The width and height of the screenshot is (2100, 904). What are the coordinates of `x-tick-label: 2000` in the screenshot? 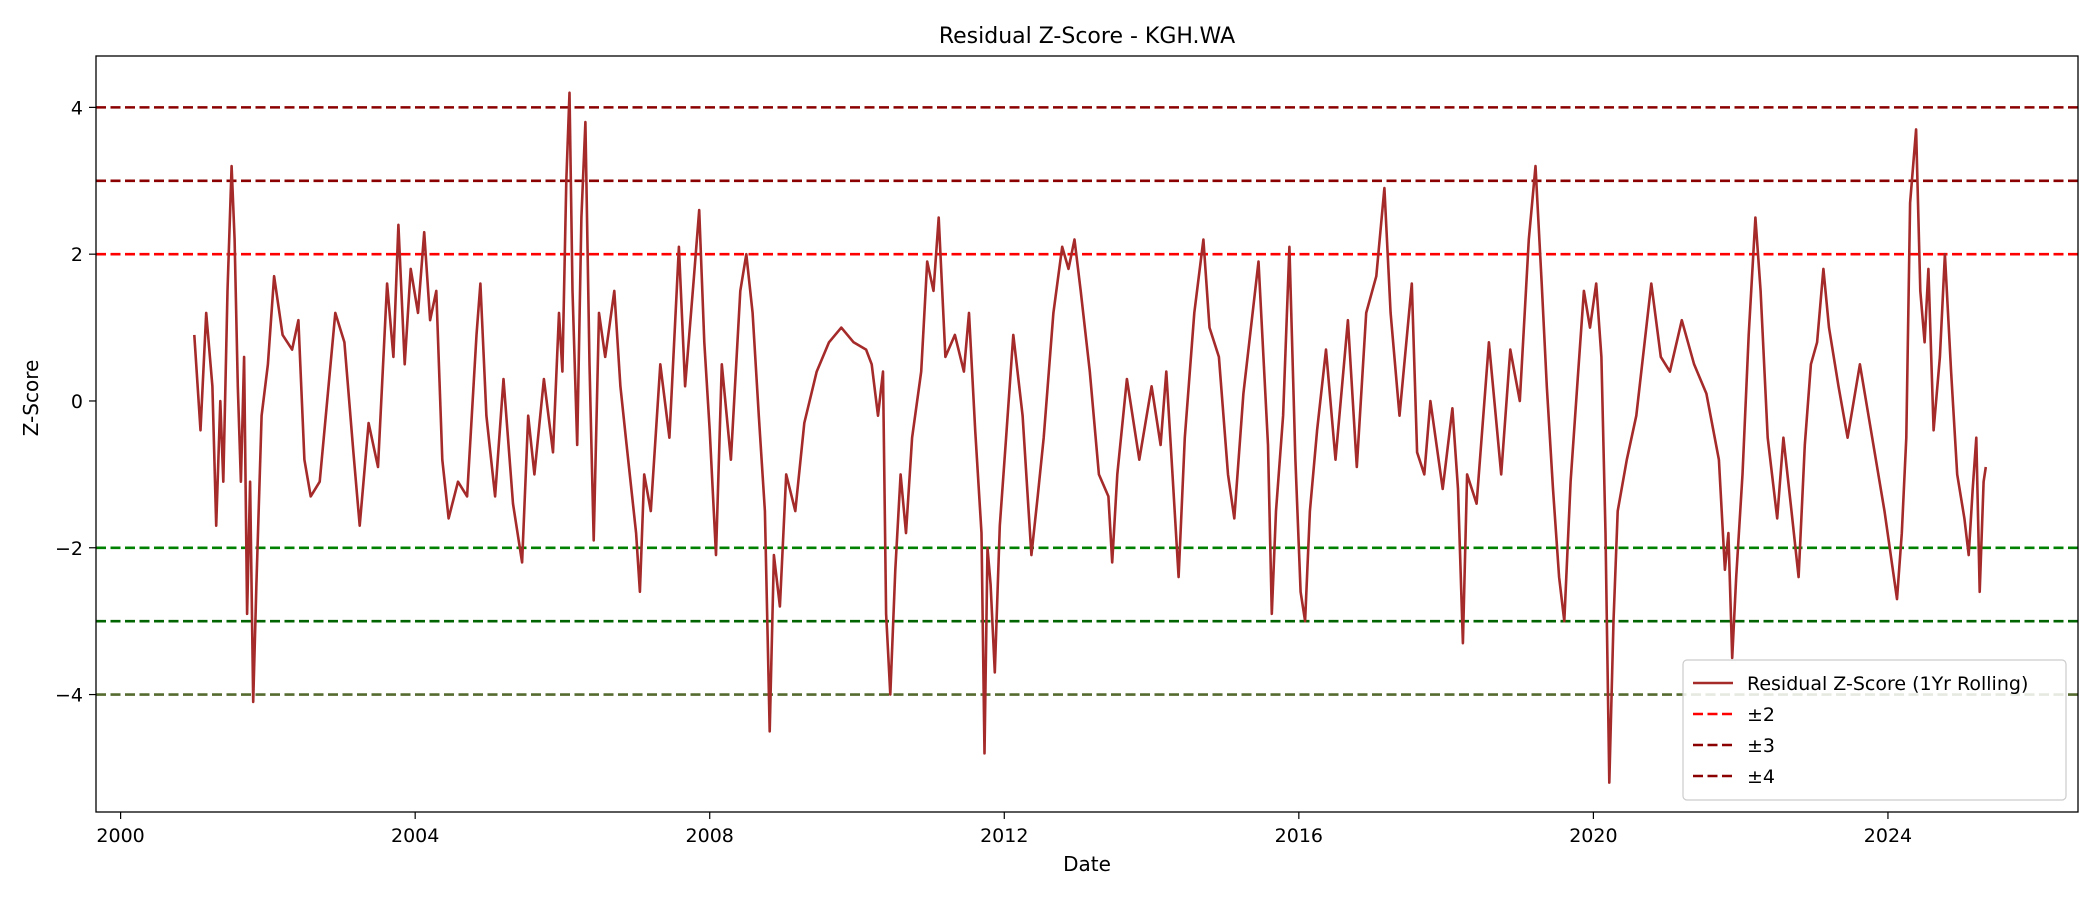 It's located at (120, 836).